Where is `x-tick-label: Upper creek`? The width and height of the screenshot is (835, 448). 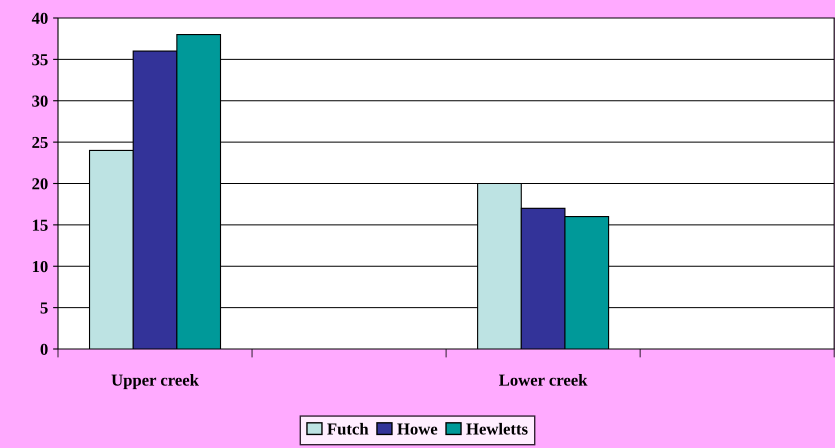
x-tick-label: Upper creek is located at coordinates (155, 382).